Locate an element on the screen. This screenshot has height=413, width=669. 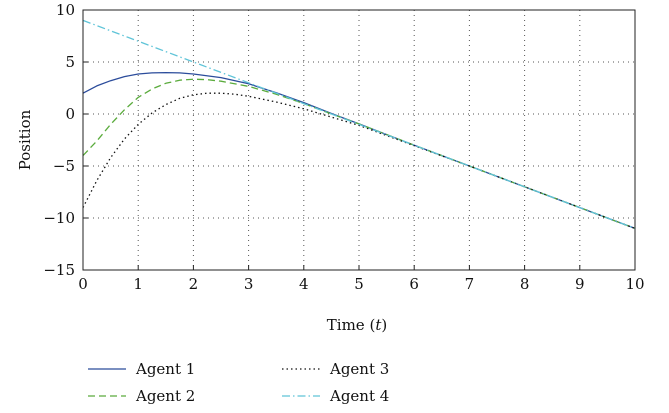
y-tick-label: −5 is located at coordinates (64, 166).